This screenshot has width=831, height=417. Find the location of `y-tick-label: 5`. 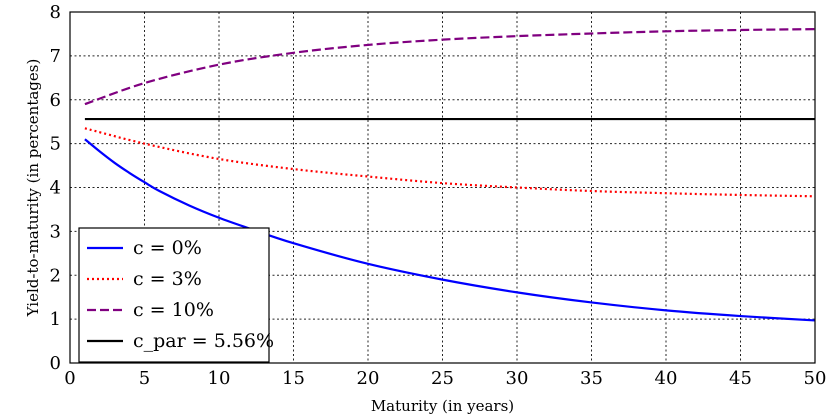

y-tick-label: 5 is located at coordinates (55, 144).